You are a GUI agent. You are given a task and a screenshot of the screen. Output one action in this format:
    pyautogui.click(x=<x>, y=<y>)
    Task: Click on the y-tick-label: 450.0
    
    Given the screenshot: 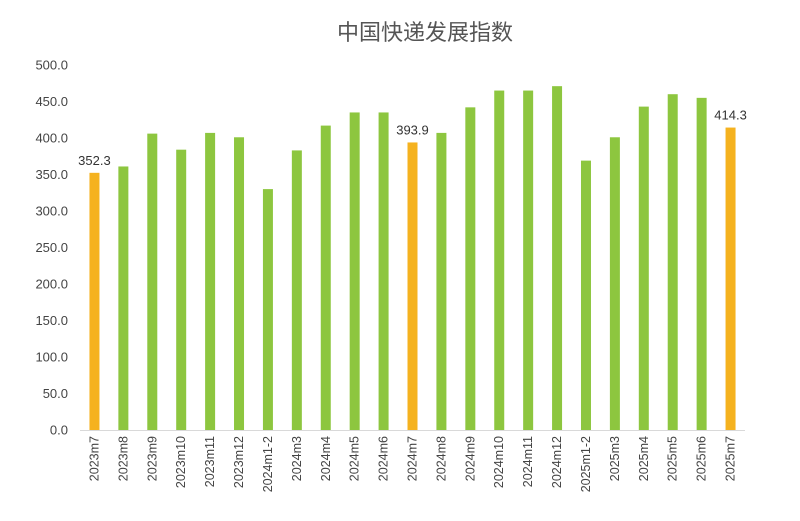 What is the action you would take?
    pyautogui.click(x=51, y=101)
    